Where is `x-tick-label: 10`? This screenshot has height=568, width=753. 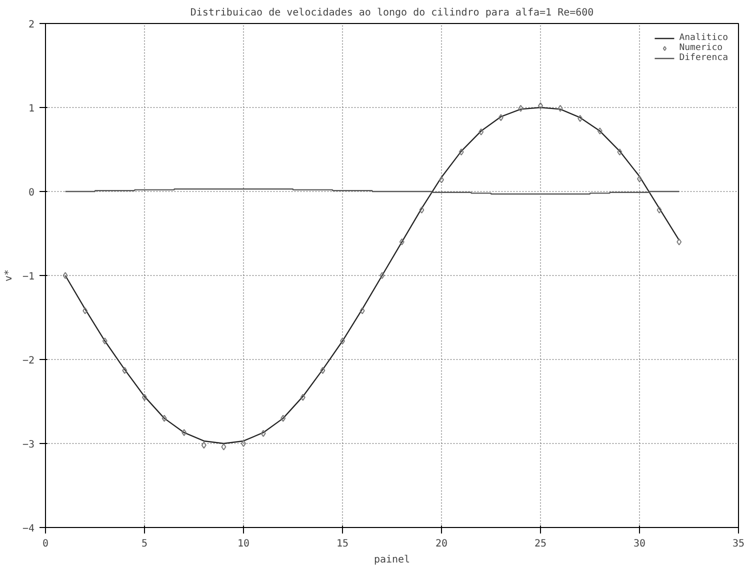
x-tick-label: 10 is located at coordinates (243, 544).